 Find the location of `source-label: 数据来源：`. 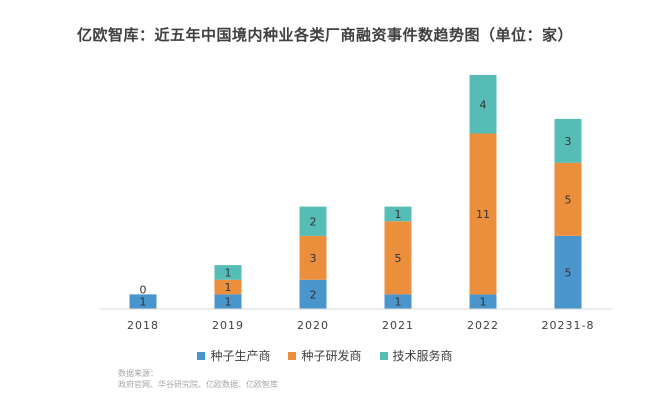

source-label: 数据来源： is located at coordinates (138, 373).